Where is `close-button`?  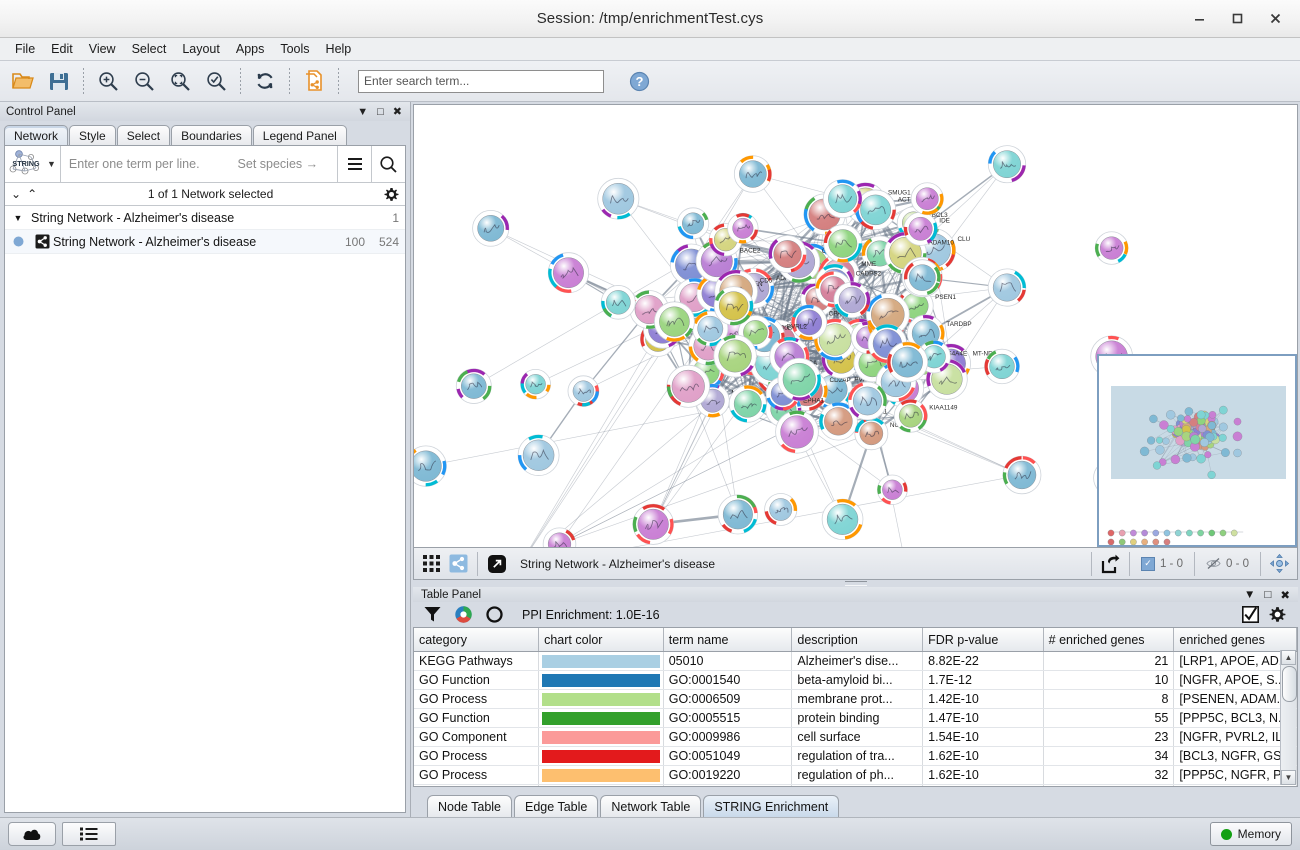
close-button is located at coordinates (1275, 19).